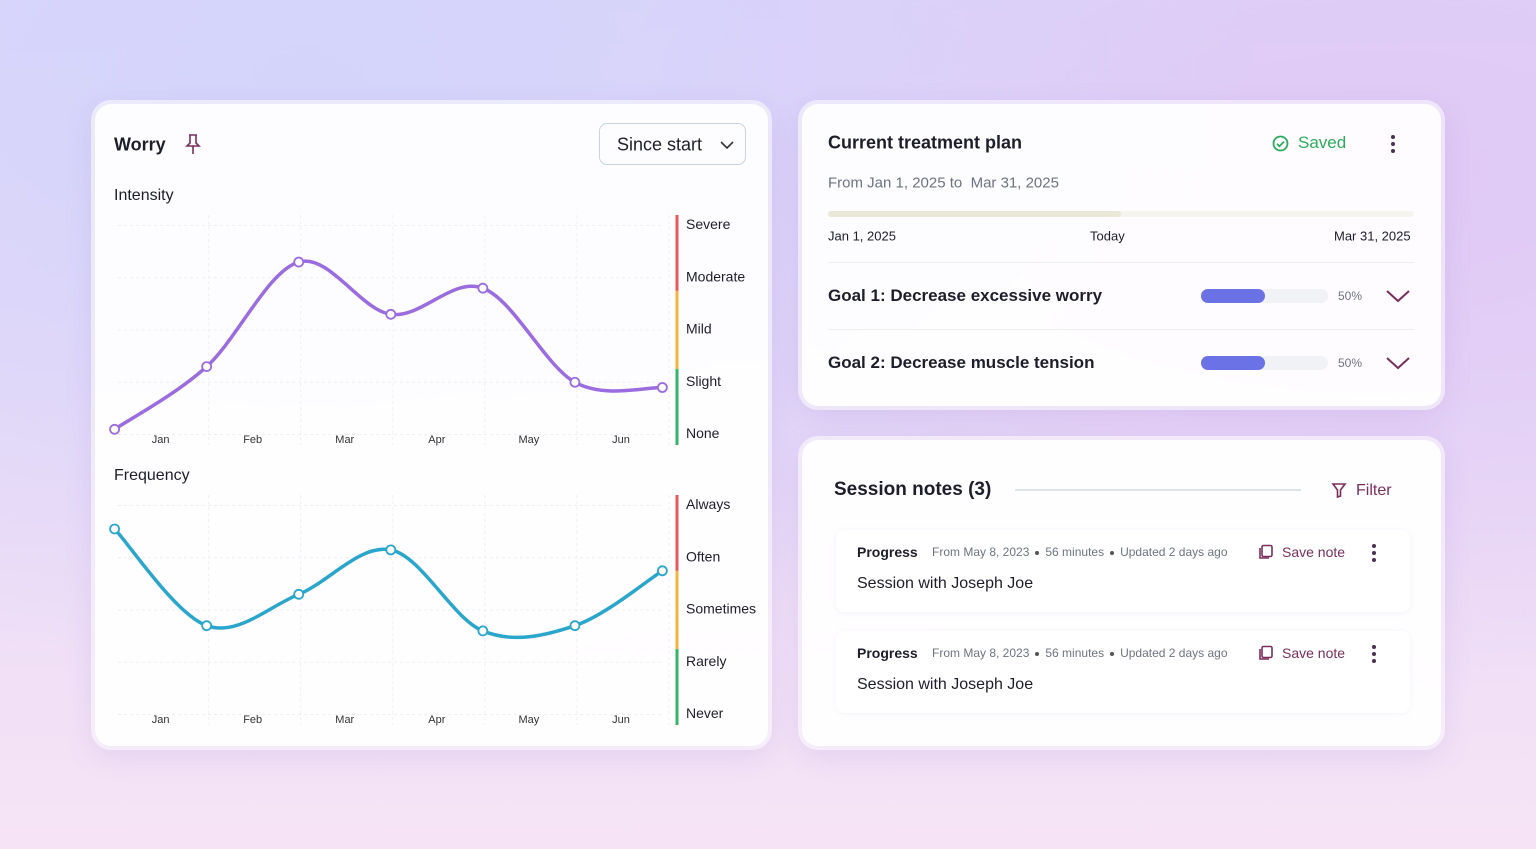 This screenshot has height=849, width=1536. Describe the element at coordinates (193, 144) in the screenshot. I see `pin-icon` at that location.